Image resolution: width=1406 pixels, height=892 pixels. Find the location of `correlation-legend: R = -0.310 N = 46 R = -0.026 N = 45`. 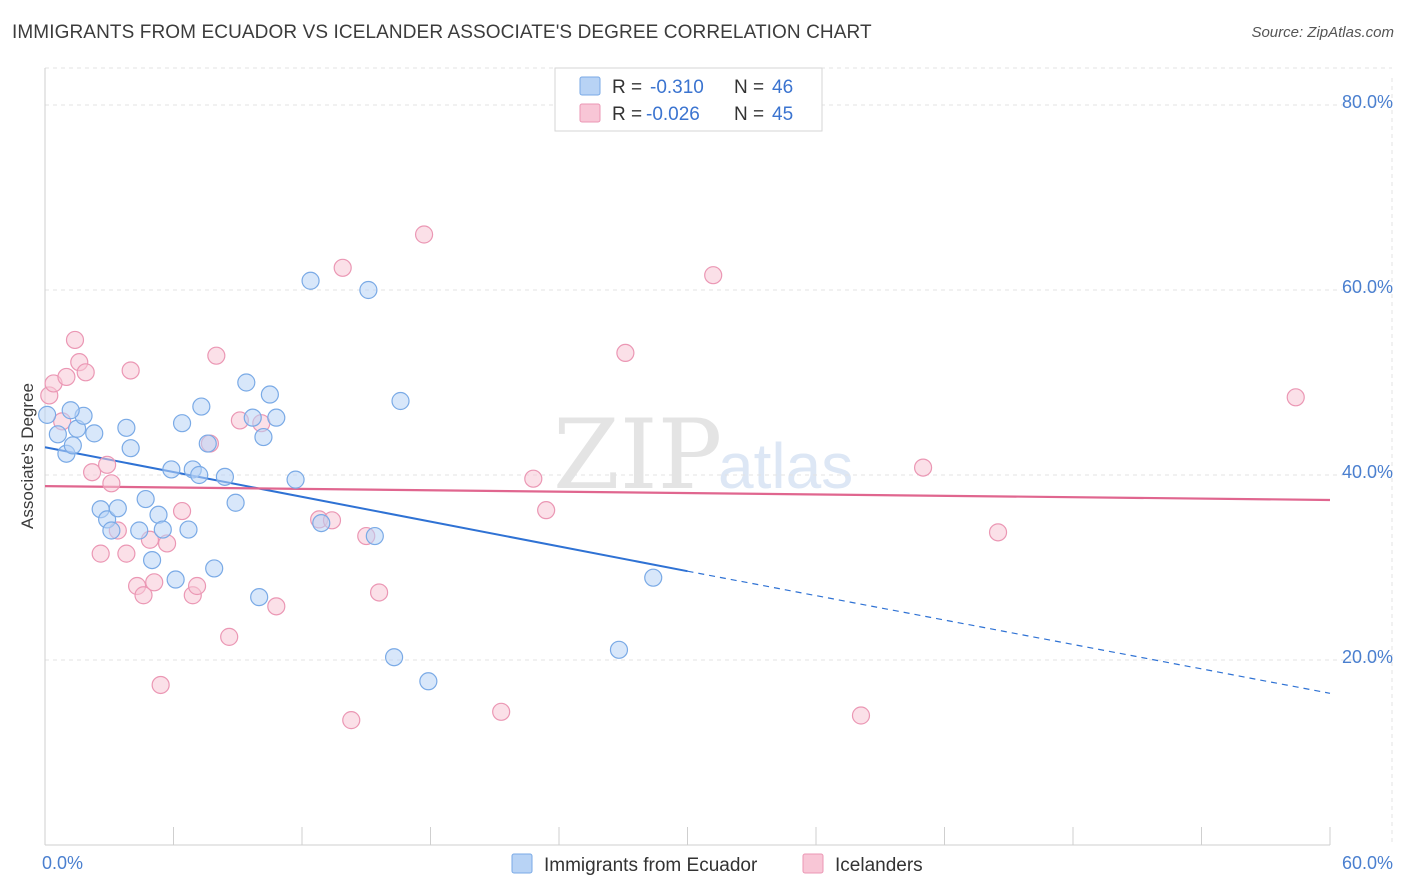

correlation-legend: R = -0.310 N = 46 R = -0.026 N = 45 is located at coordinates (688, 99).